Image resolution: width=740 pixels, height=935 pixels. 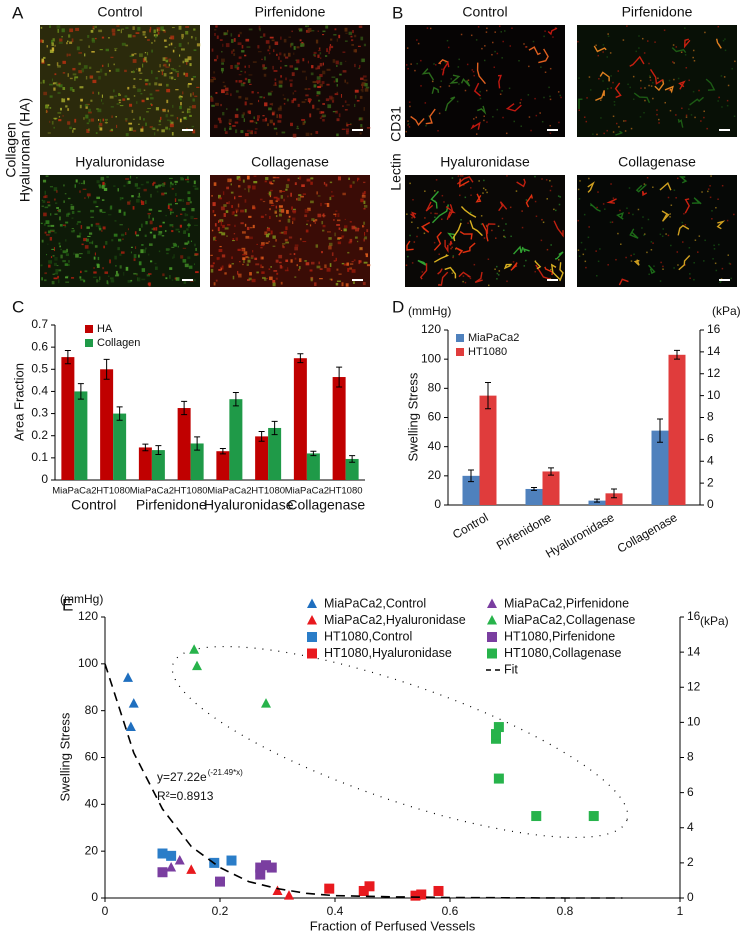 I want to click on group-label: Hyaluronidase, so click(x=249, y=505).